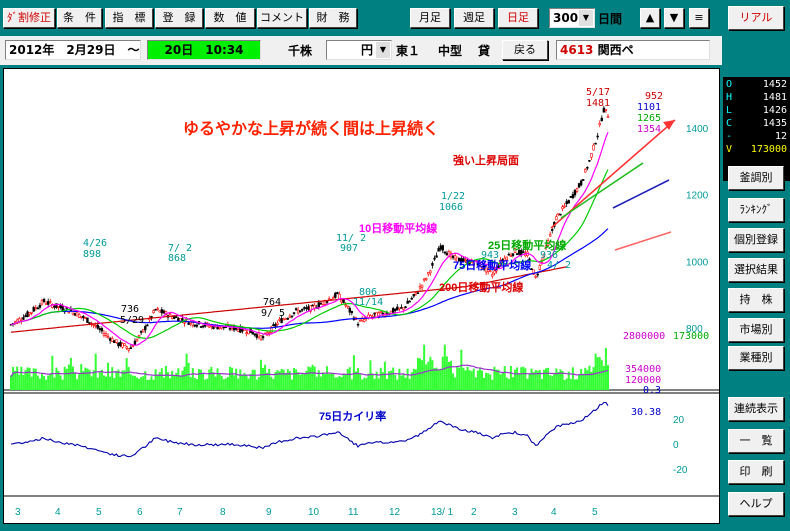 Image resolution: width=790 pixels, height=531 pixels. I want to click on register-button: 登 録, so click(179, 18).